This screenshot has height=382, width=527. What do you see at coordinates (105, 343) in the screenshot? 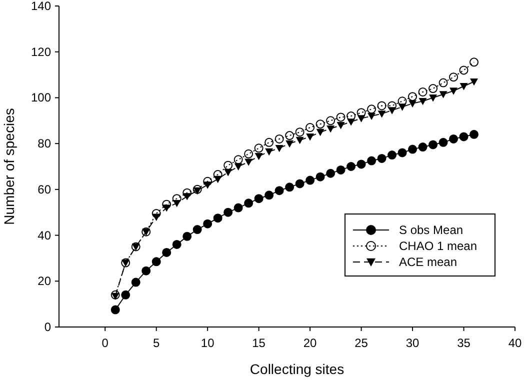
I see `x-tick-label: 0` at bounding box center [105, 343].